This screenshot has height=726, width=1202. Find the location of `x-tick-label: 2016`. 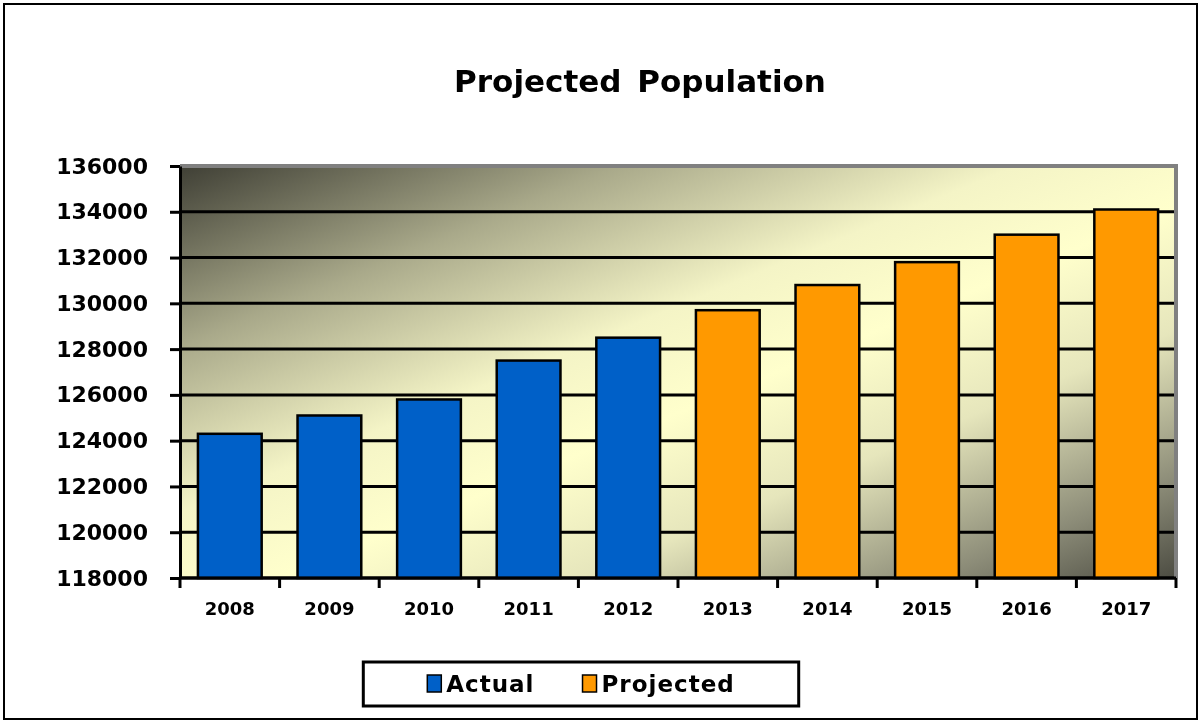

x-tick-label: 2016 is located at coordinates (1026, 608).